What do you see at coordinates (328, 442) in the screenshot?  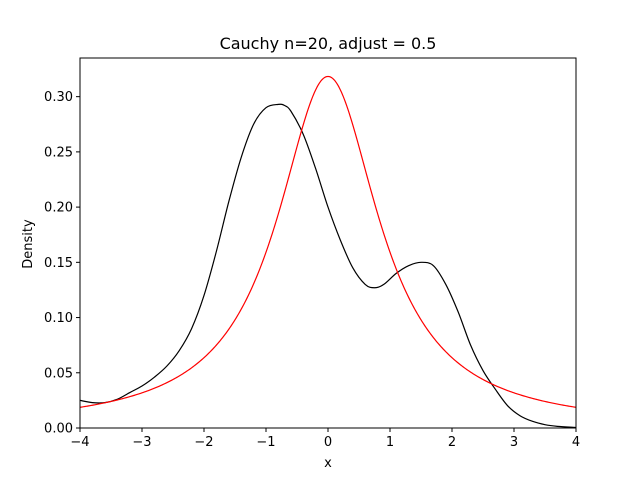 I see `x-tick-label: 0` at bounding box center [328, 442].